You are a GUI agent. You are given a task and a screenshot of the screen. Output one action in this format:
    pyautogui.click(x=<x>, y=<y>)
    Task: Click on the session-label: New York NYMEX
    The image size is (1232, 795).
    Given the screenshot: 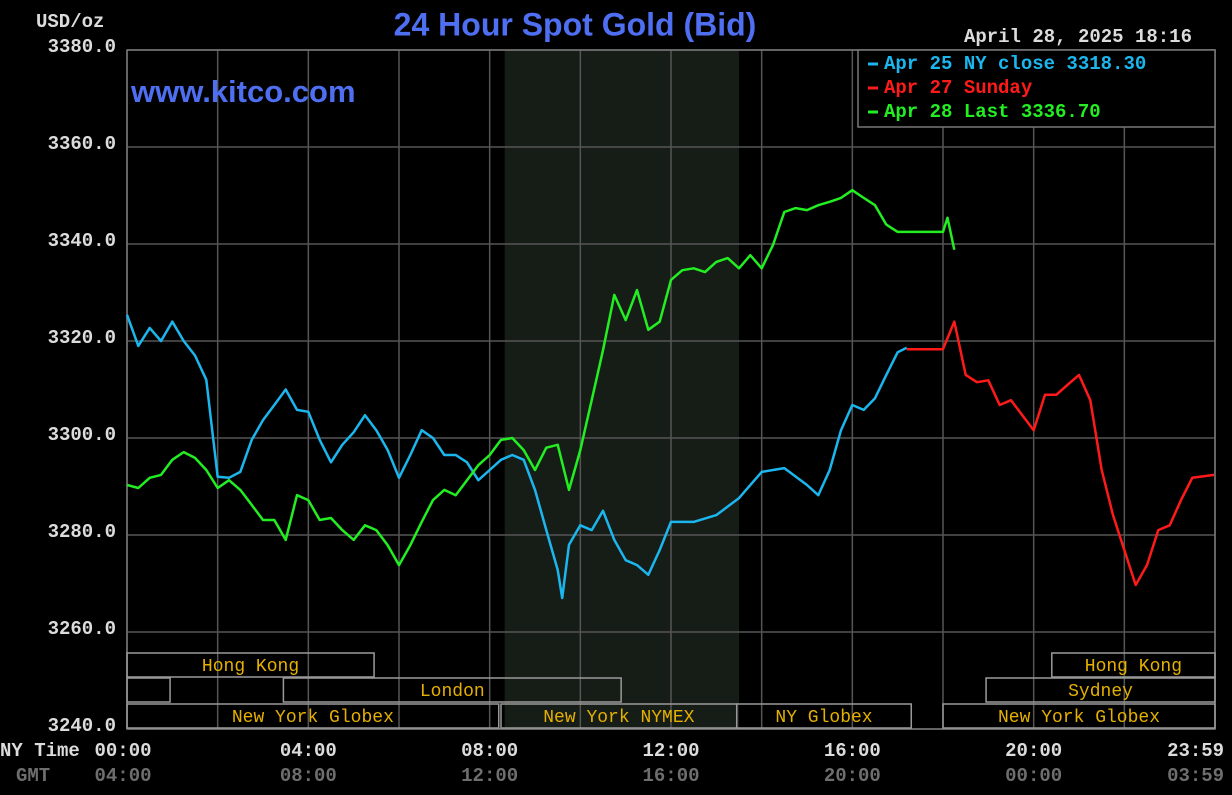 What is the action you would take?
    pyautogui.click(x=618, y=718)
    